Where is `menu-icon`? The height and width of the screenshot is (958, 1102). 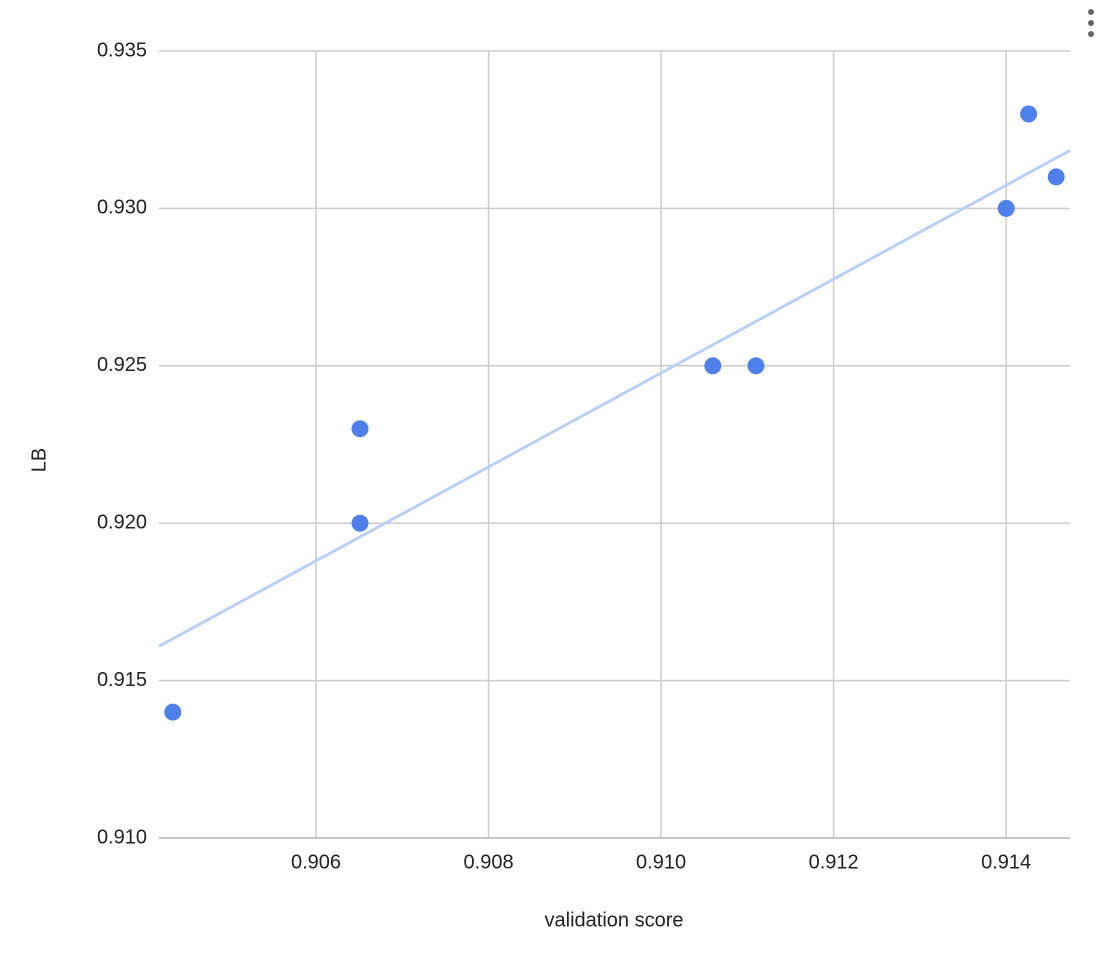
menu-icon is located at coordinates (1091, 23).